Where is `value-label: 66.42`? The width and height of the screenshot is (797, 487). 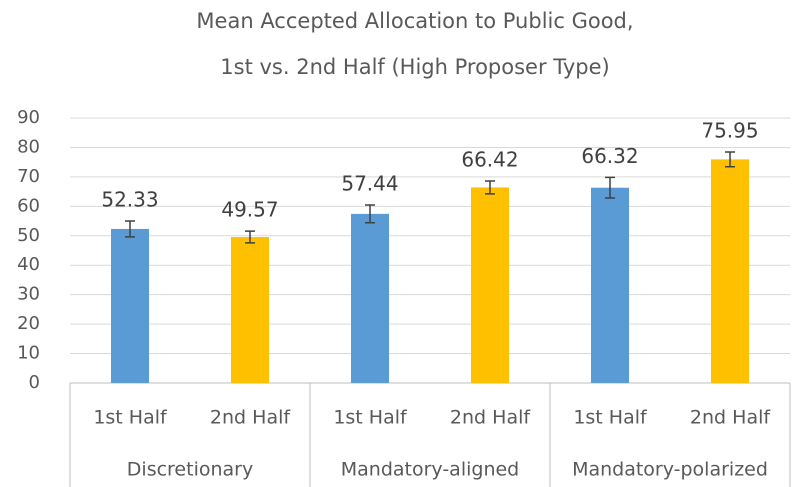 value-label: 66.42 is located at coordinates (489, 159).